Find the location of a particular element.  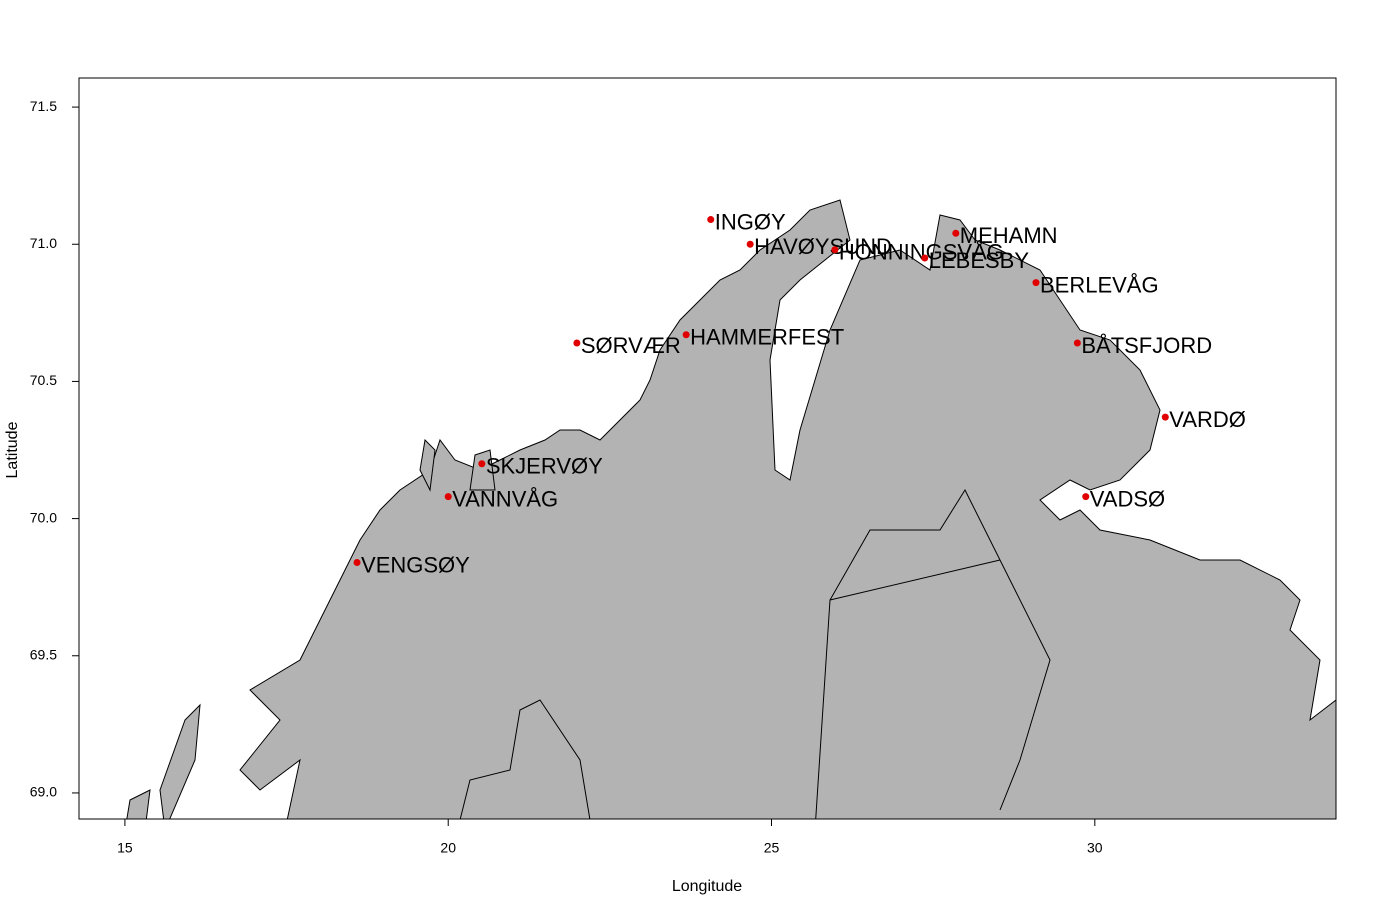

y-tick-label: 70.5 is located at coordinates (43, 380).